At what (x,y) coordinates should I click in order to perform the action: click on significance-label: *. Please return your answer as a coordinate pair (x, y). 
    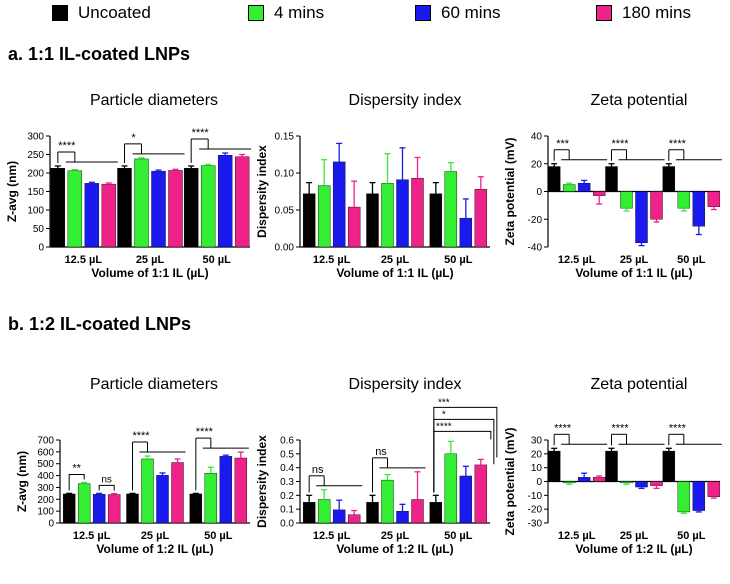
    Looking at the image, I should click on (444, 414).